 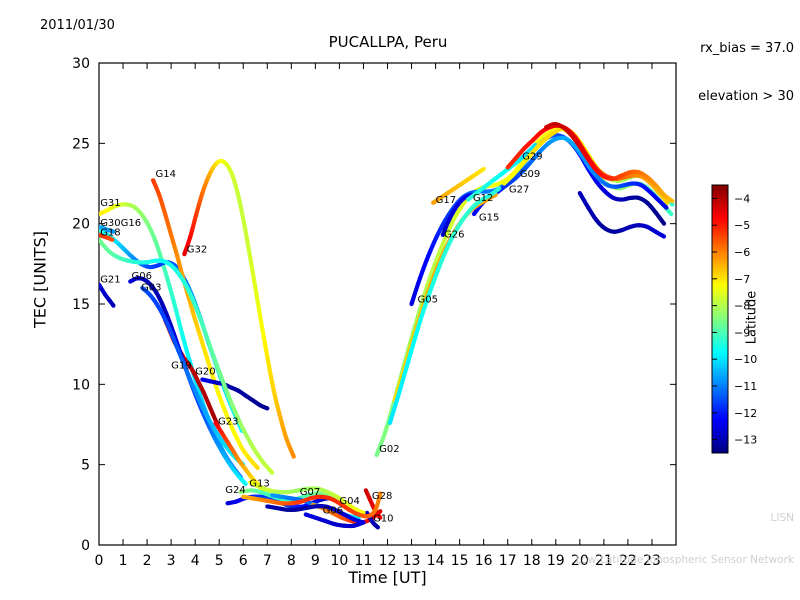 I want to click on x-tick-label: 4, so click(x=195, y=561).